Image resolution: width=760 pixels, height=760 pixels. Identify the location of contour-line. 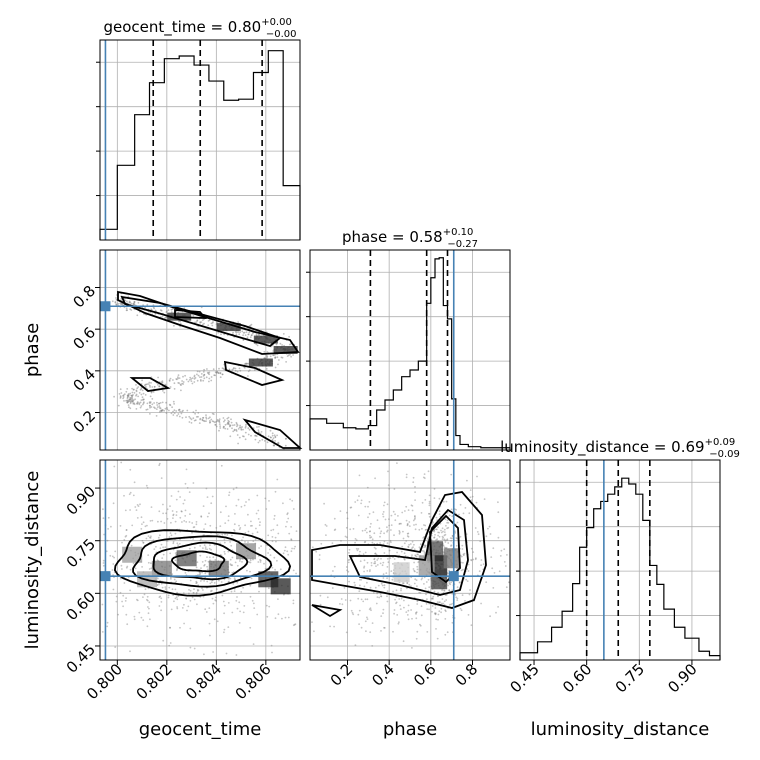
(202, 563).